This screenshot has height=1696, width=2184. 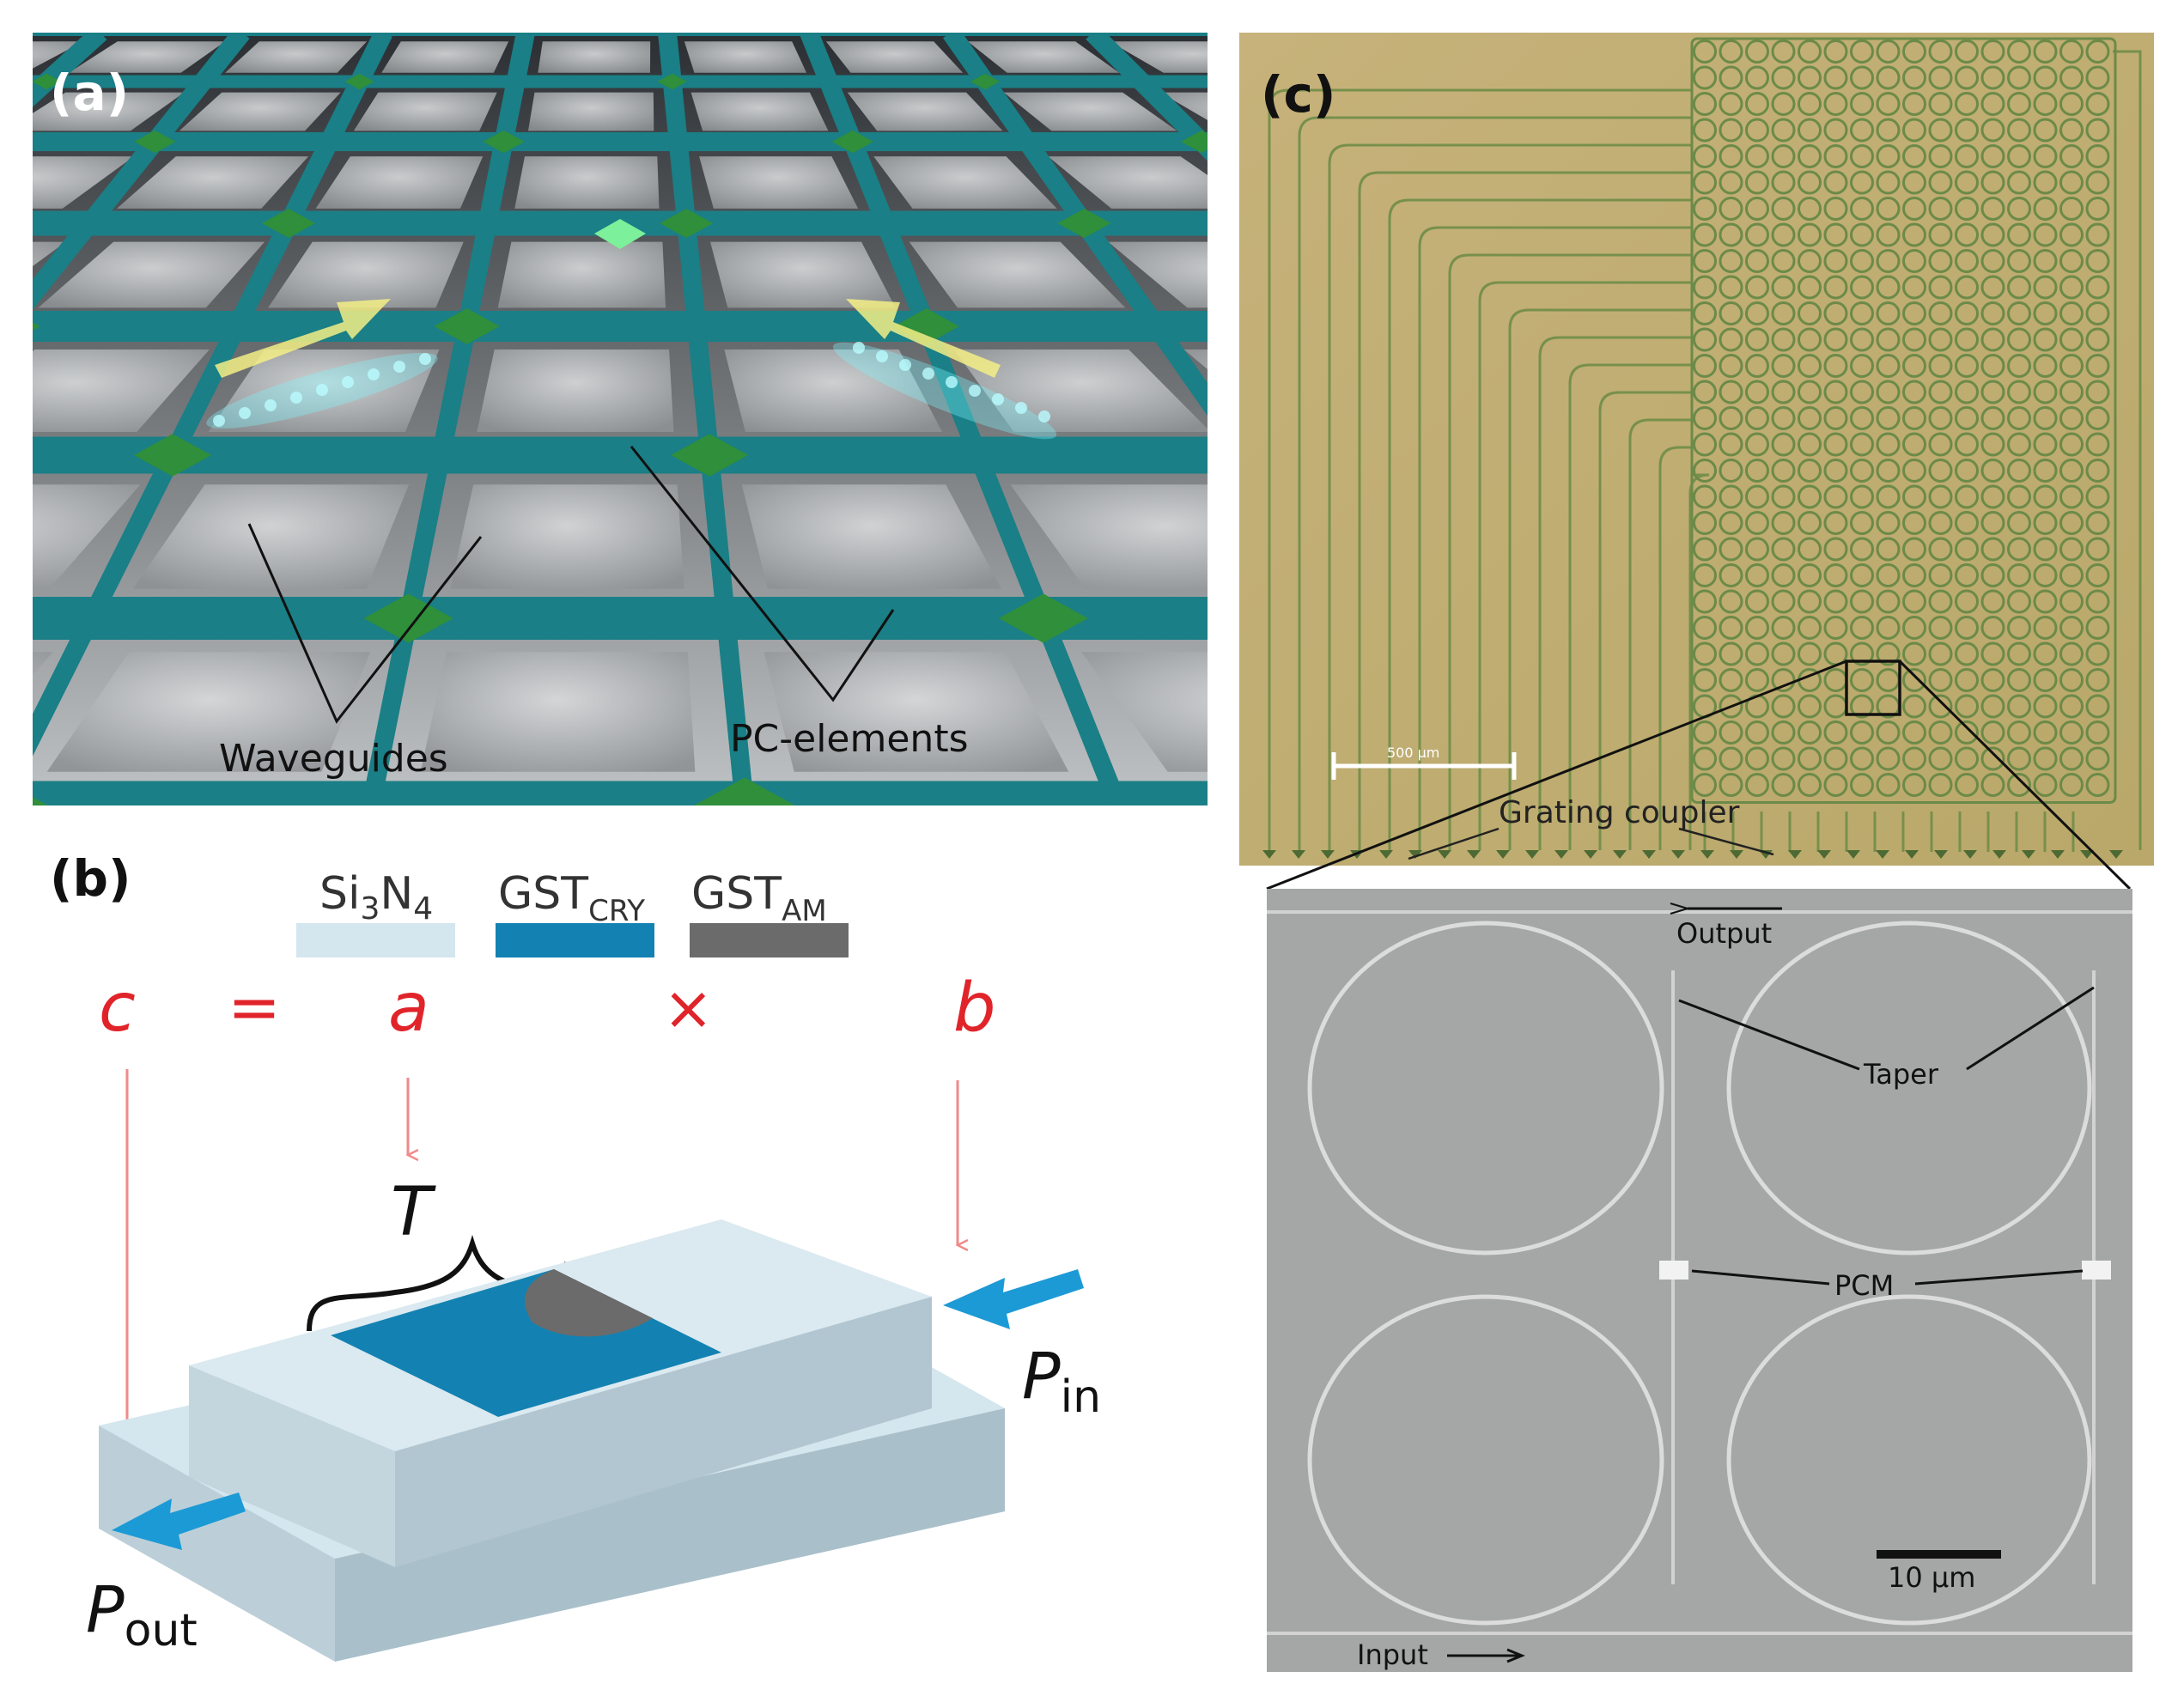 What do you see at coordinates (333, 759) in the screenshot?
I see `waveguides-label: Waveguides` at bounding box center [333, 759].